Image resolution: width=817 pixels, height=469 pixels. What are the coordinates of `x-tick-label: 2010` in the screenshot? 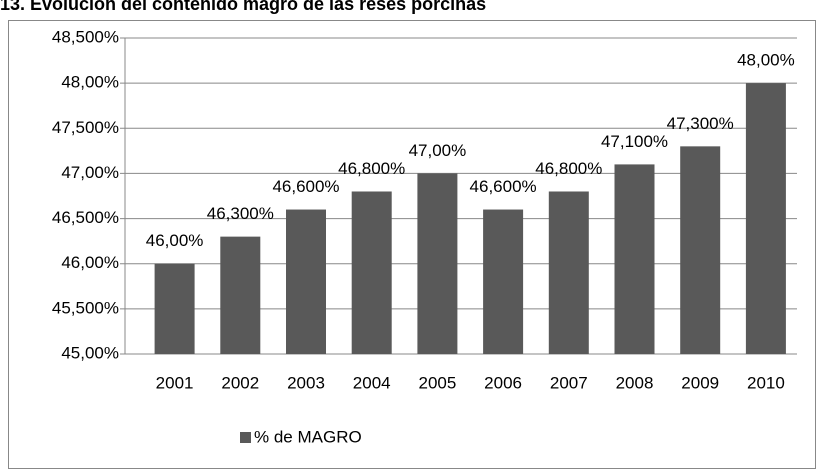 It's located at (766, 382).